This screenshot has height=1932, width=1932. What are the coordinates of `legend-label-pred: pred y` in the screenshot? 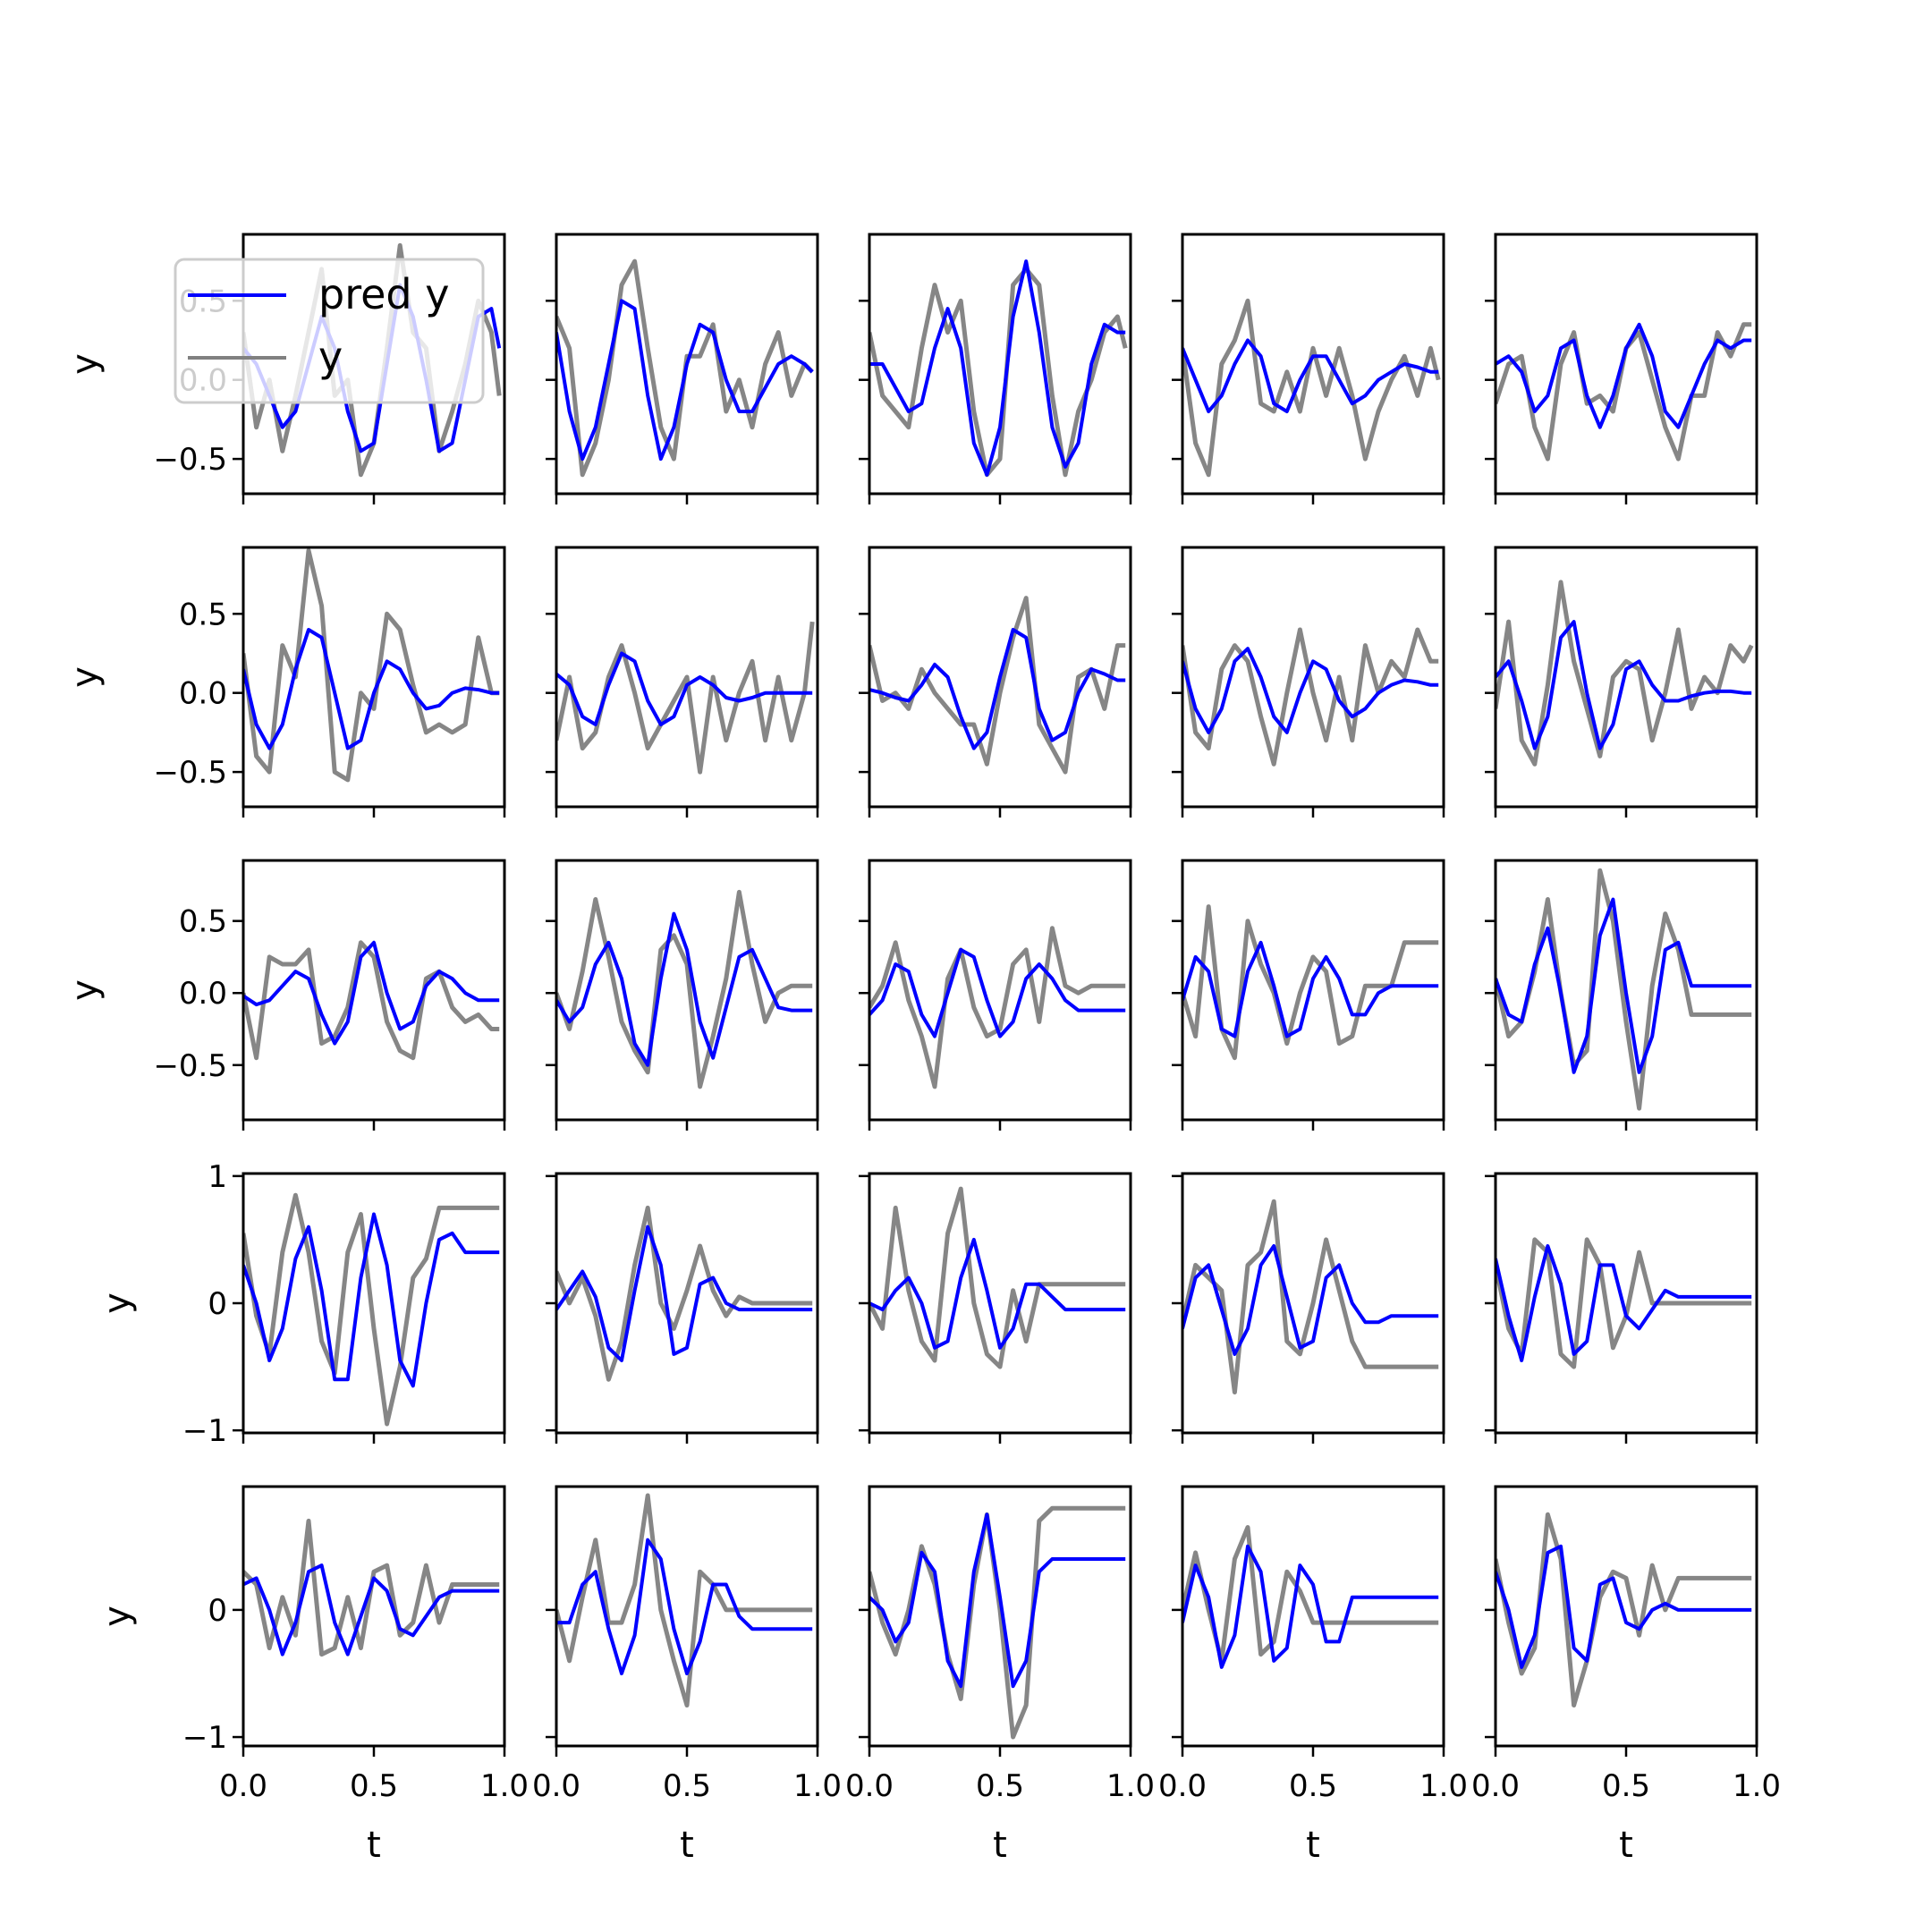 It's located at (383, 294).